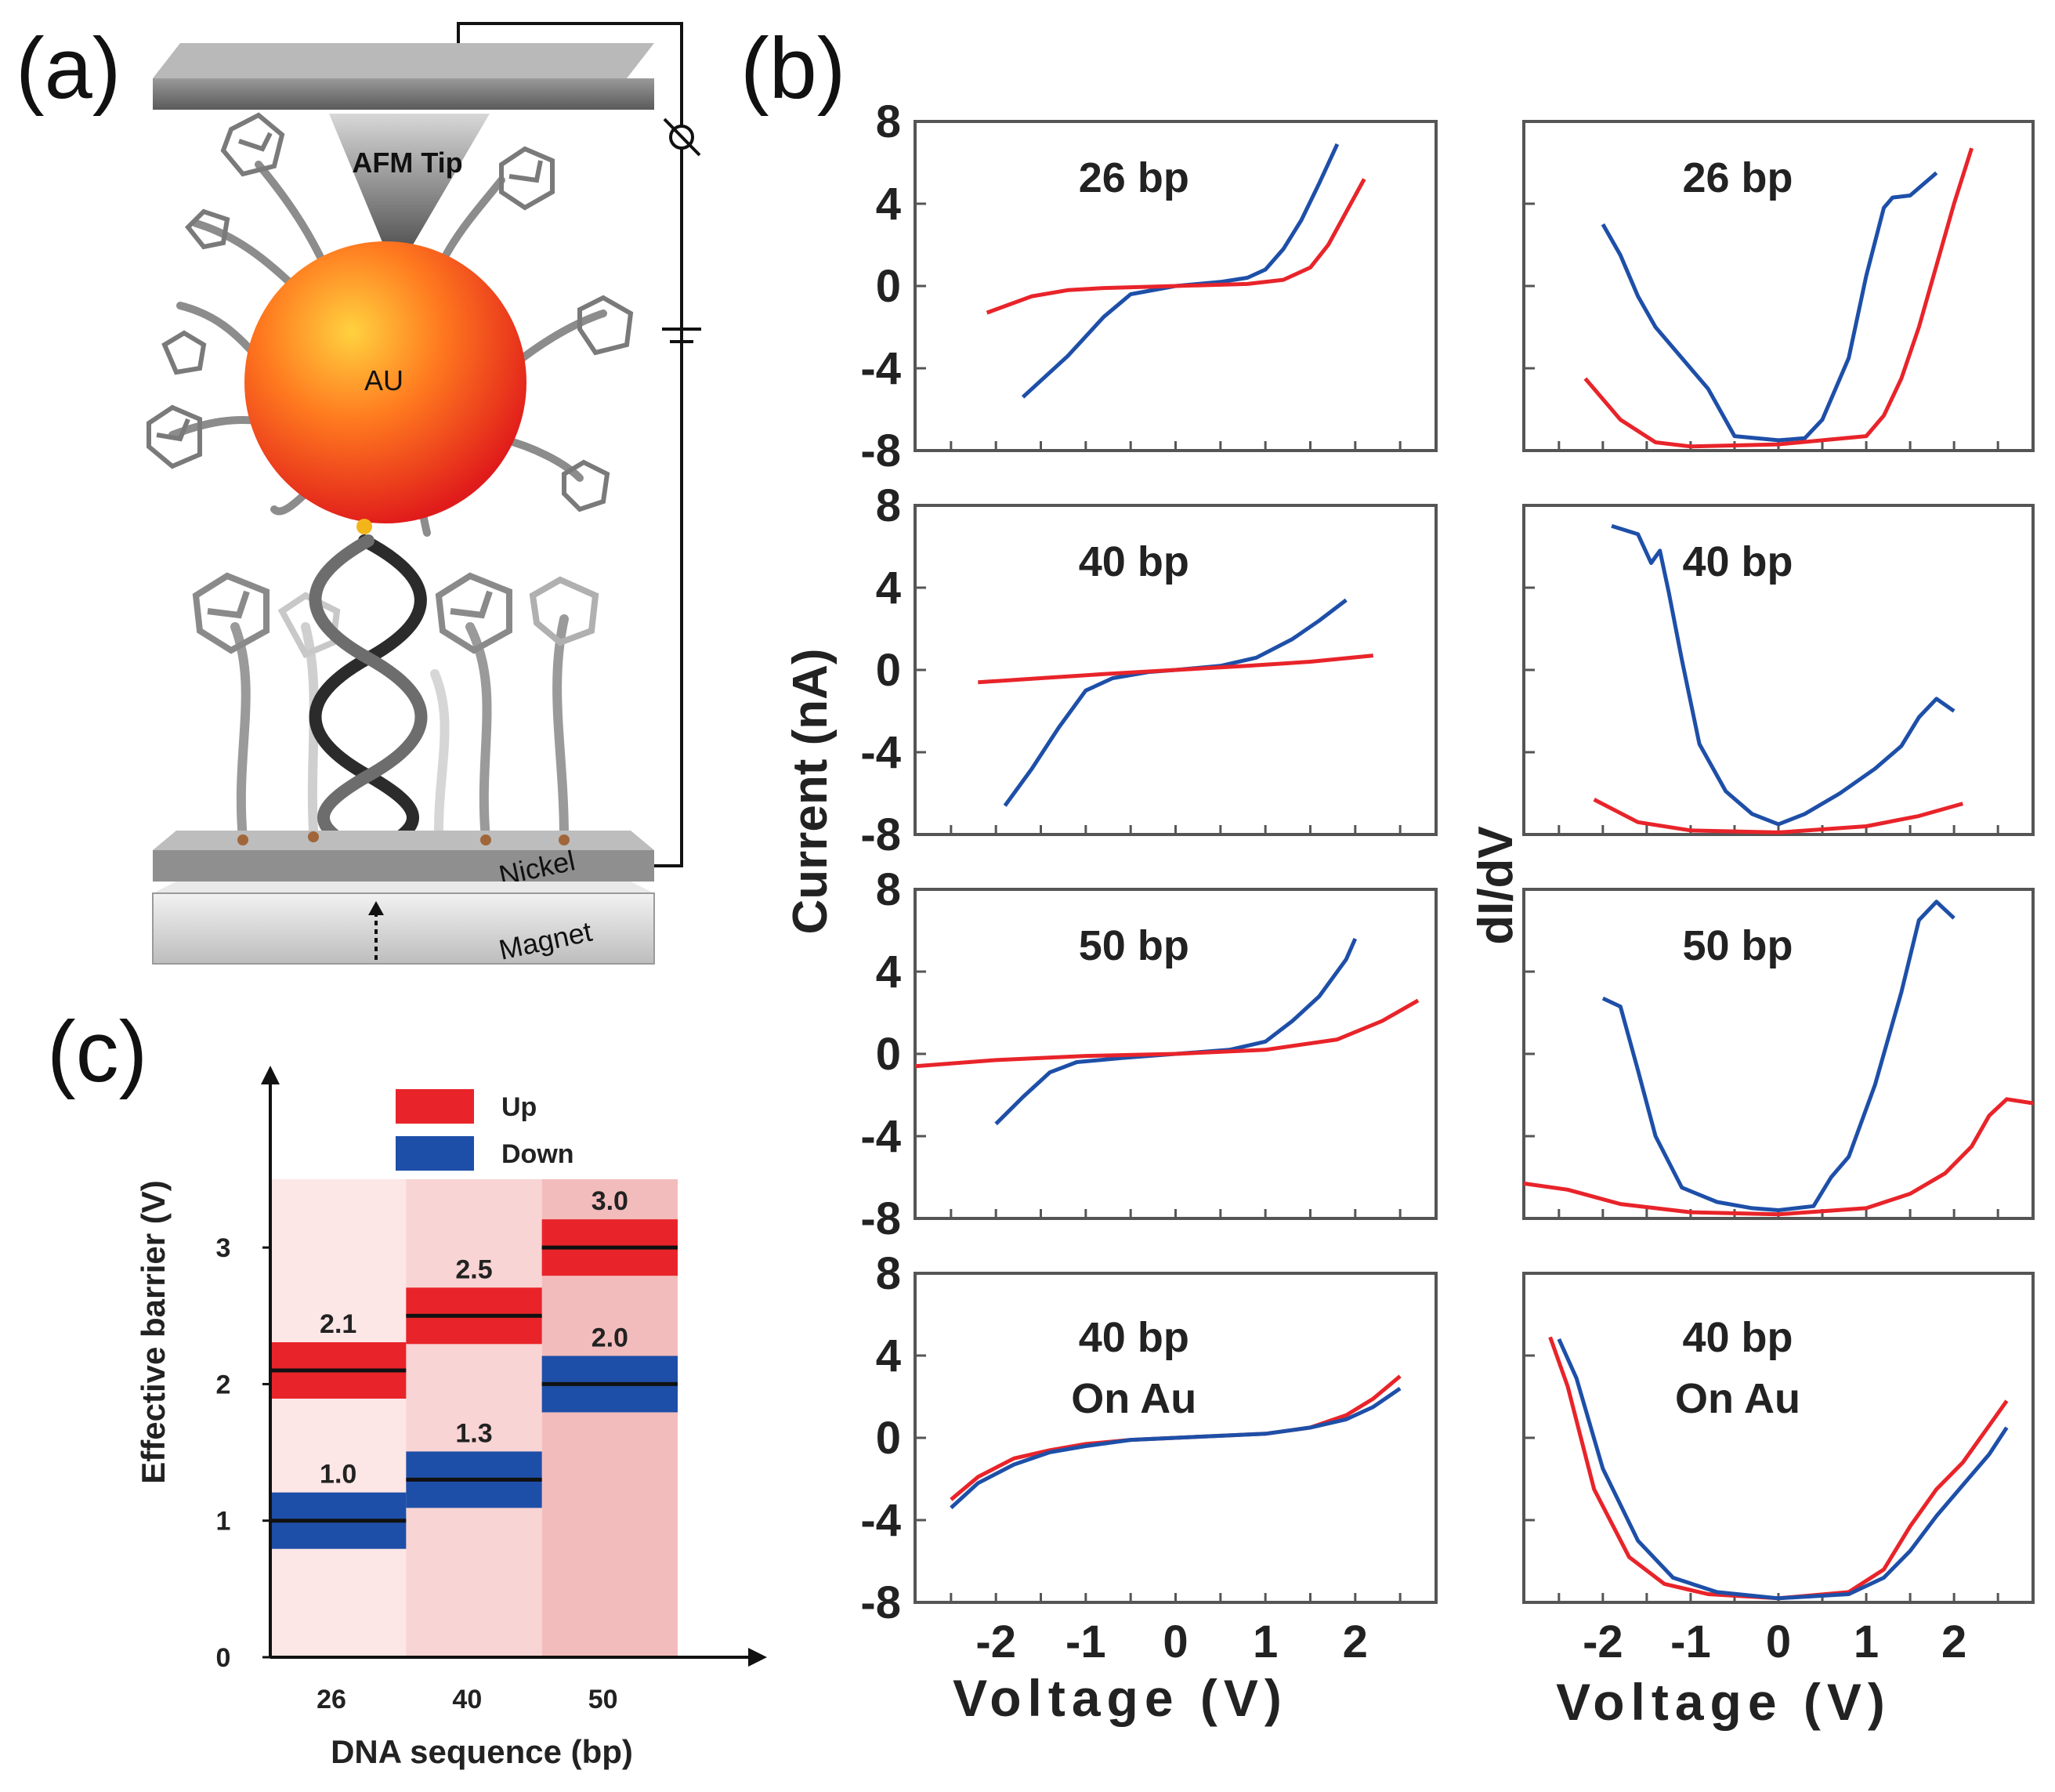 The width and height of the screenshot is (2055, 1792). Describe the element at coordinates (435, 1153) in the screenshot. I see `legend-swatch-down` at that location.